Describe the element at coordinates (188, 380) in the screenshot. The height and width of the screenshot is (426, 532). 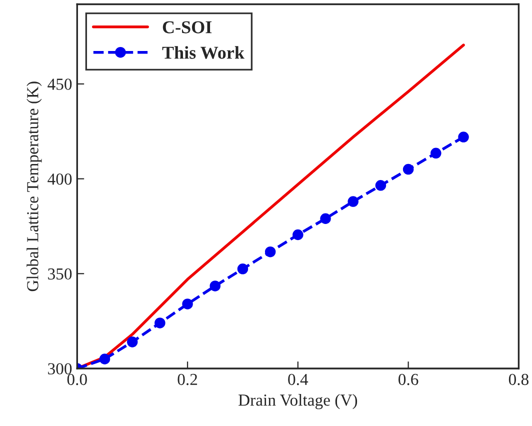
I see `x-tick-label: 0.2` at that location.